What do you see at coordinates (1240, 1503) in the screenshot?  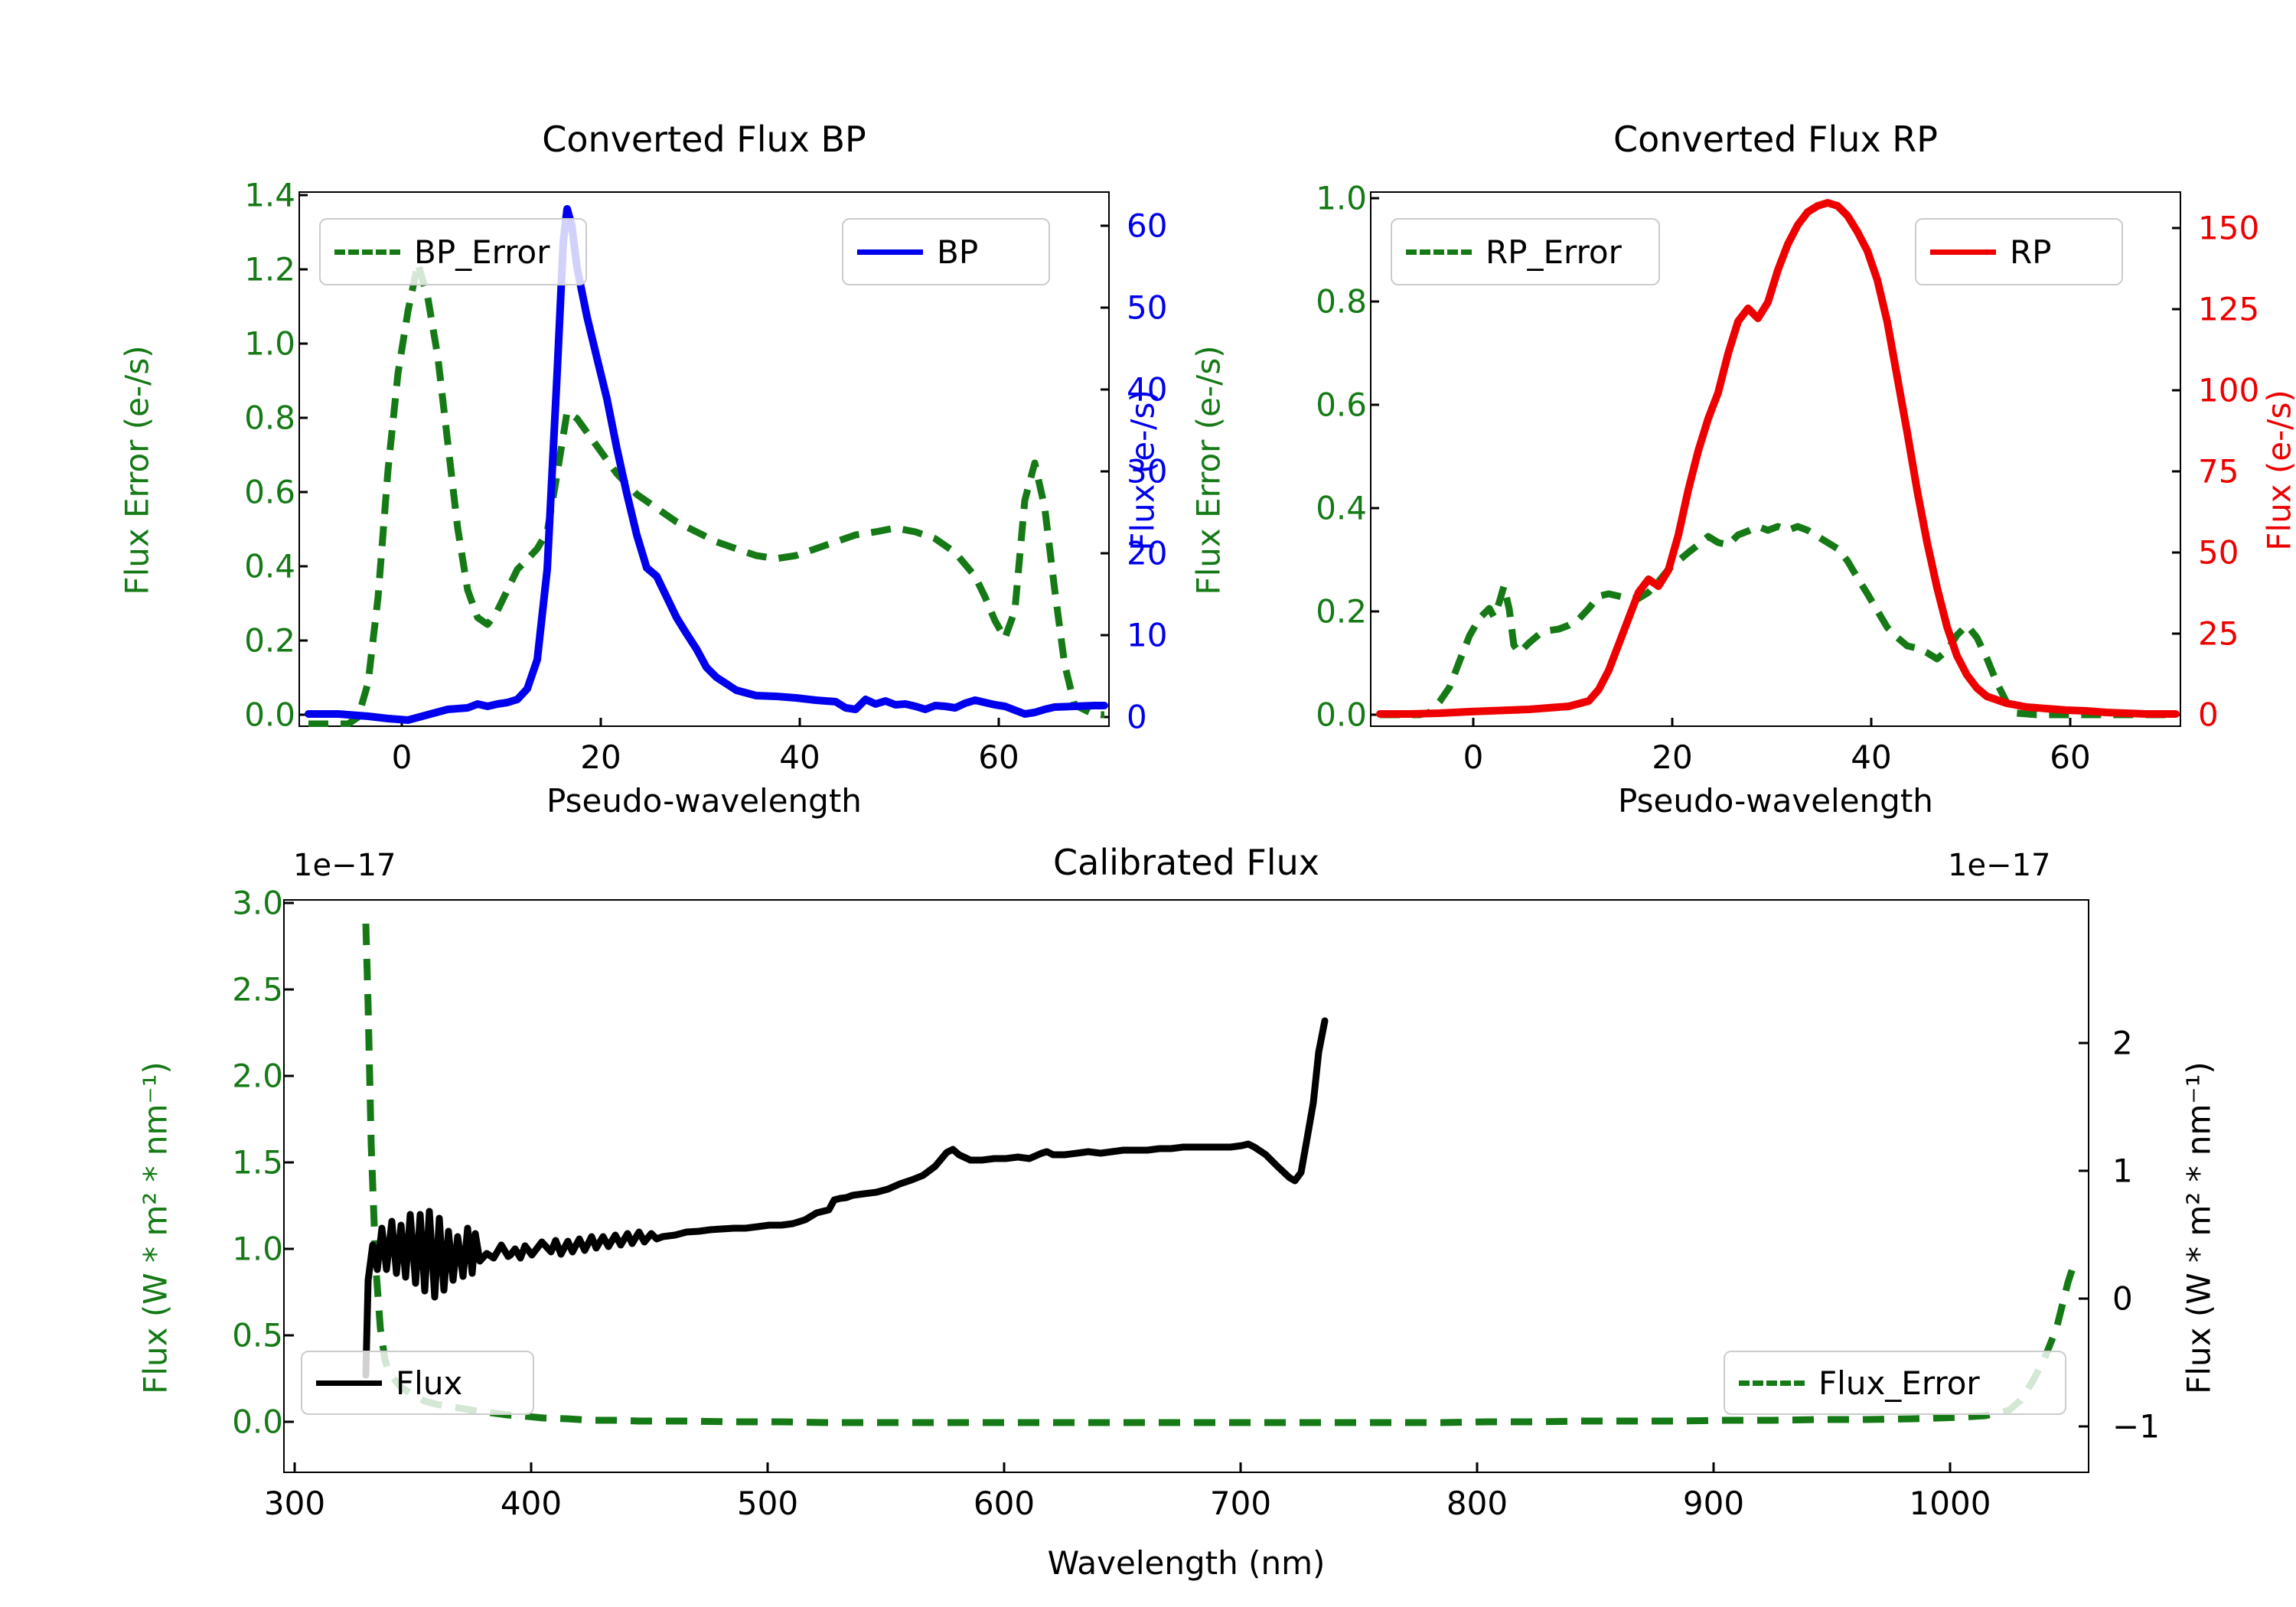 I see `calibrated-xtick-4: 700` at bounding box center [1240, 1503].